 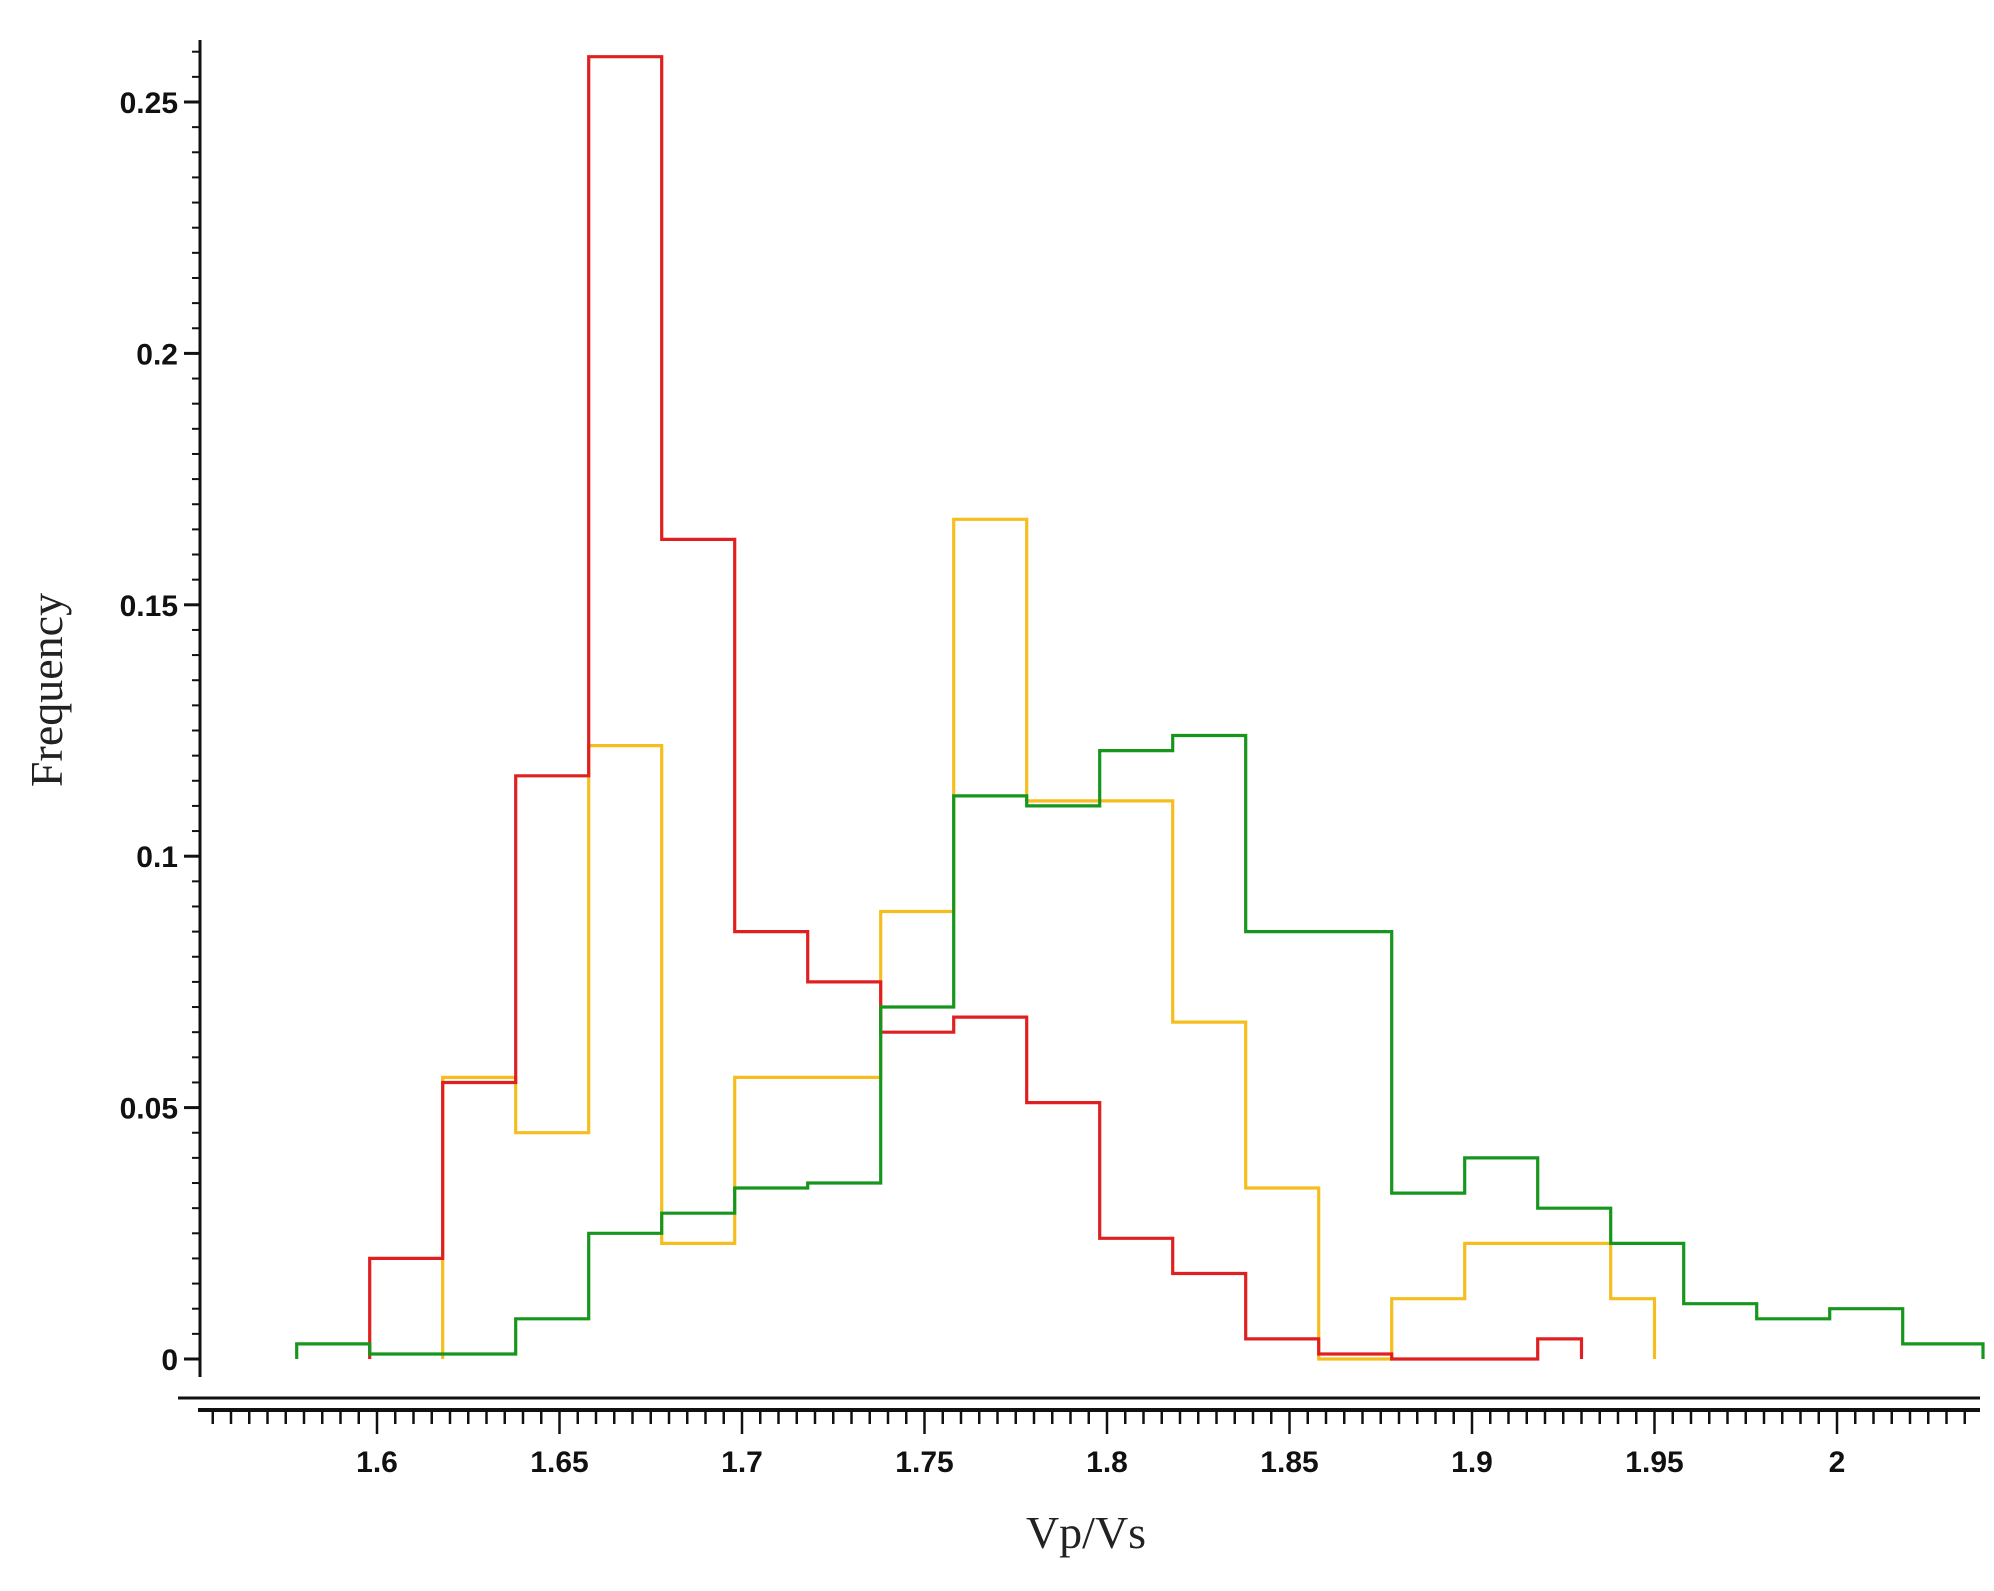 I want to click on y-tick-label: 0.2, so click(x=157, y=354).